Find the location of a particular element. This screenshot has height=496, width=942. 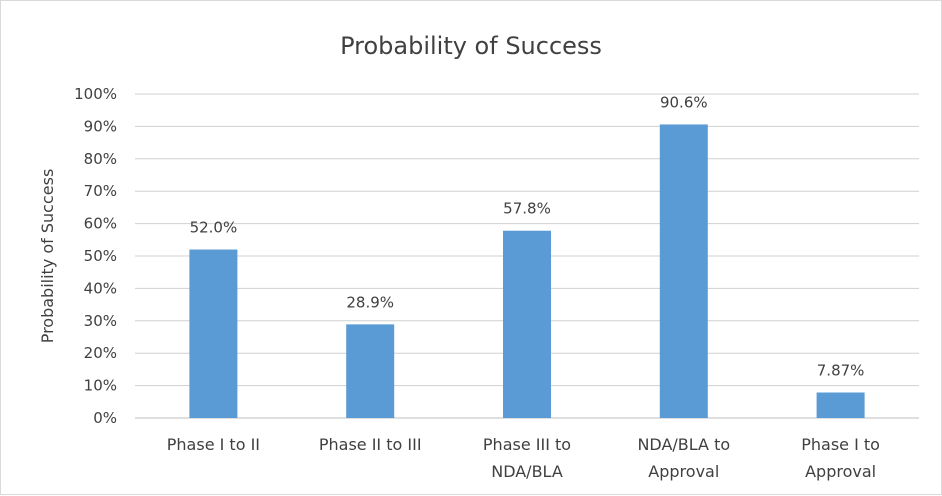

category-label: NDA/BLA to is located at coordinates (683, 444).